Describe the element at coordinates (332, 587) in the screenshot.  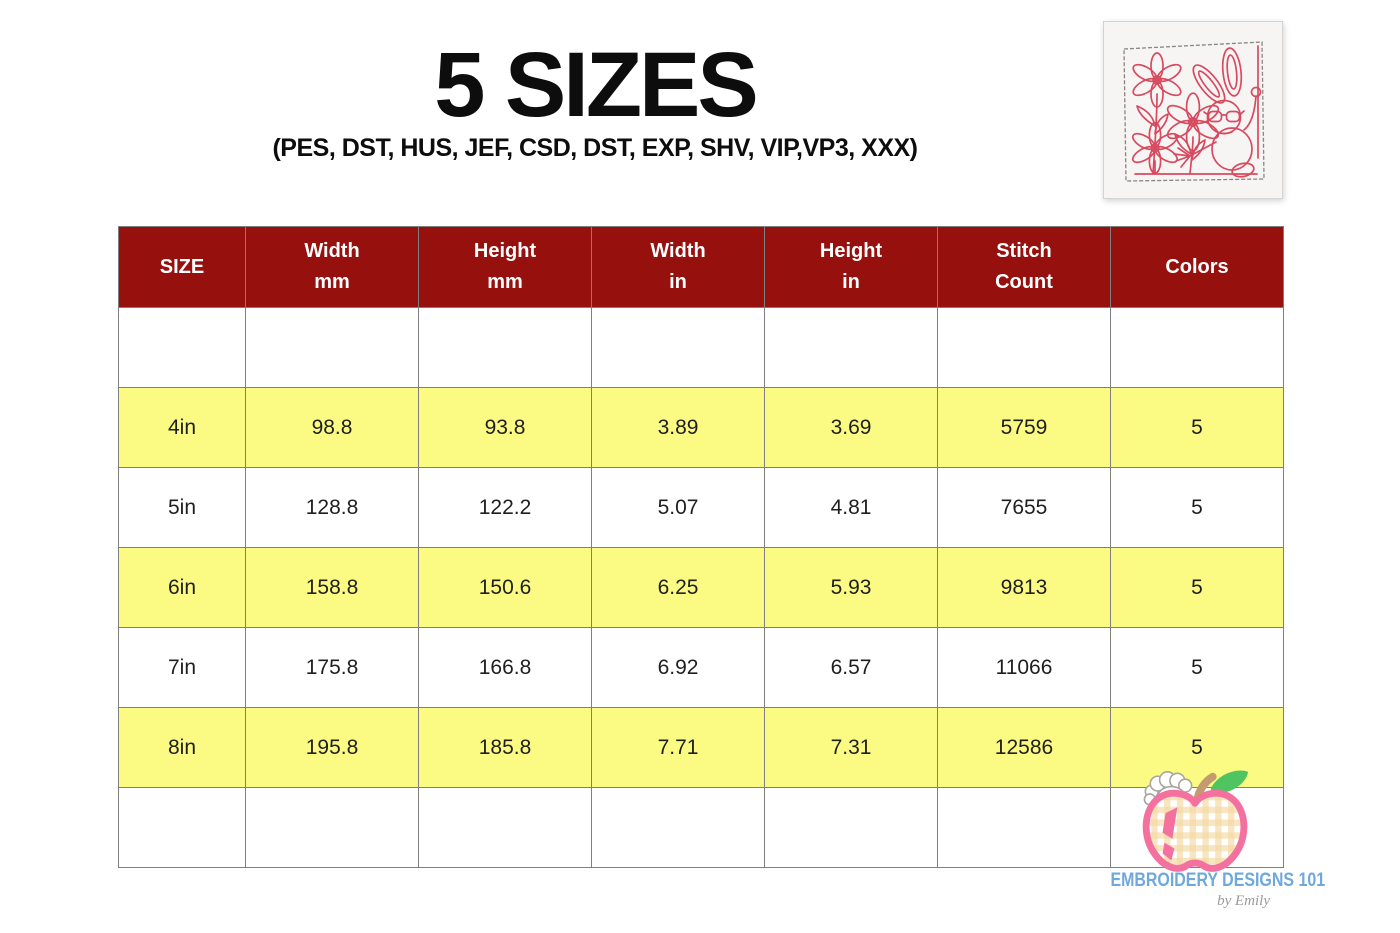
I see `cell-width-mm: 158.8` at that location.